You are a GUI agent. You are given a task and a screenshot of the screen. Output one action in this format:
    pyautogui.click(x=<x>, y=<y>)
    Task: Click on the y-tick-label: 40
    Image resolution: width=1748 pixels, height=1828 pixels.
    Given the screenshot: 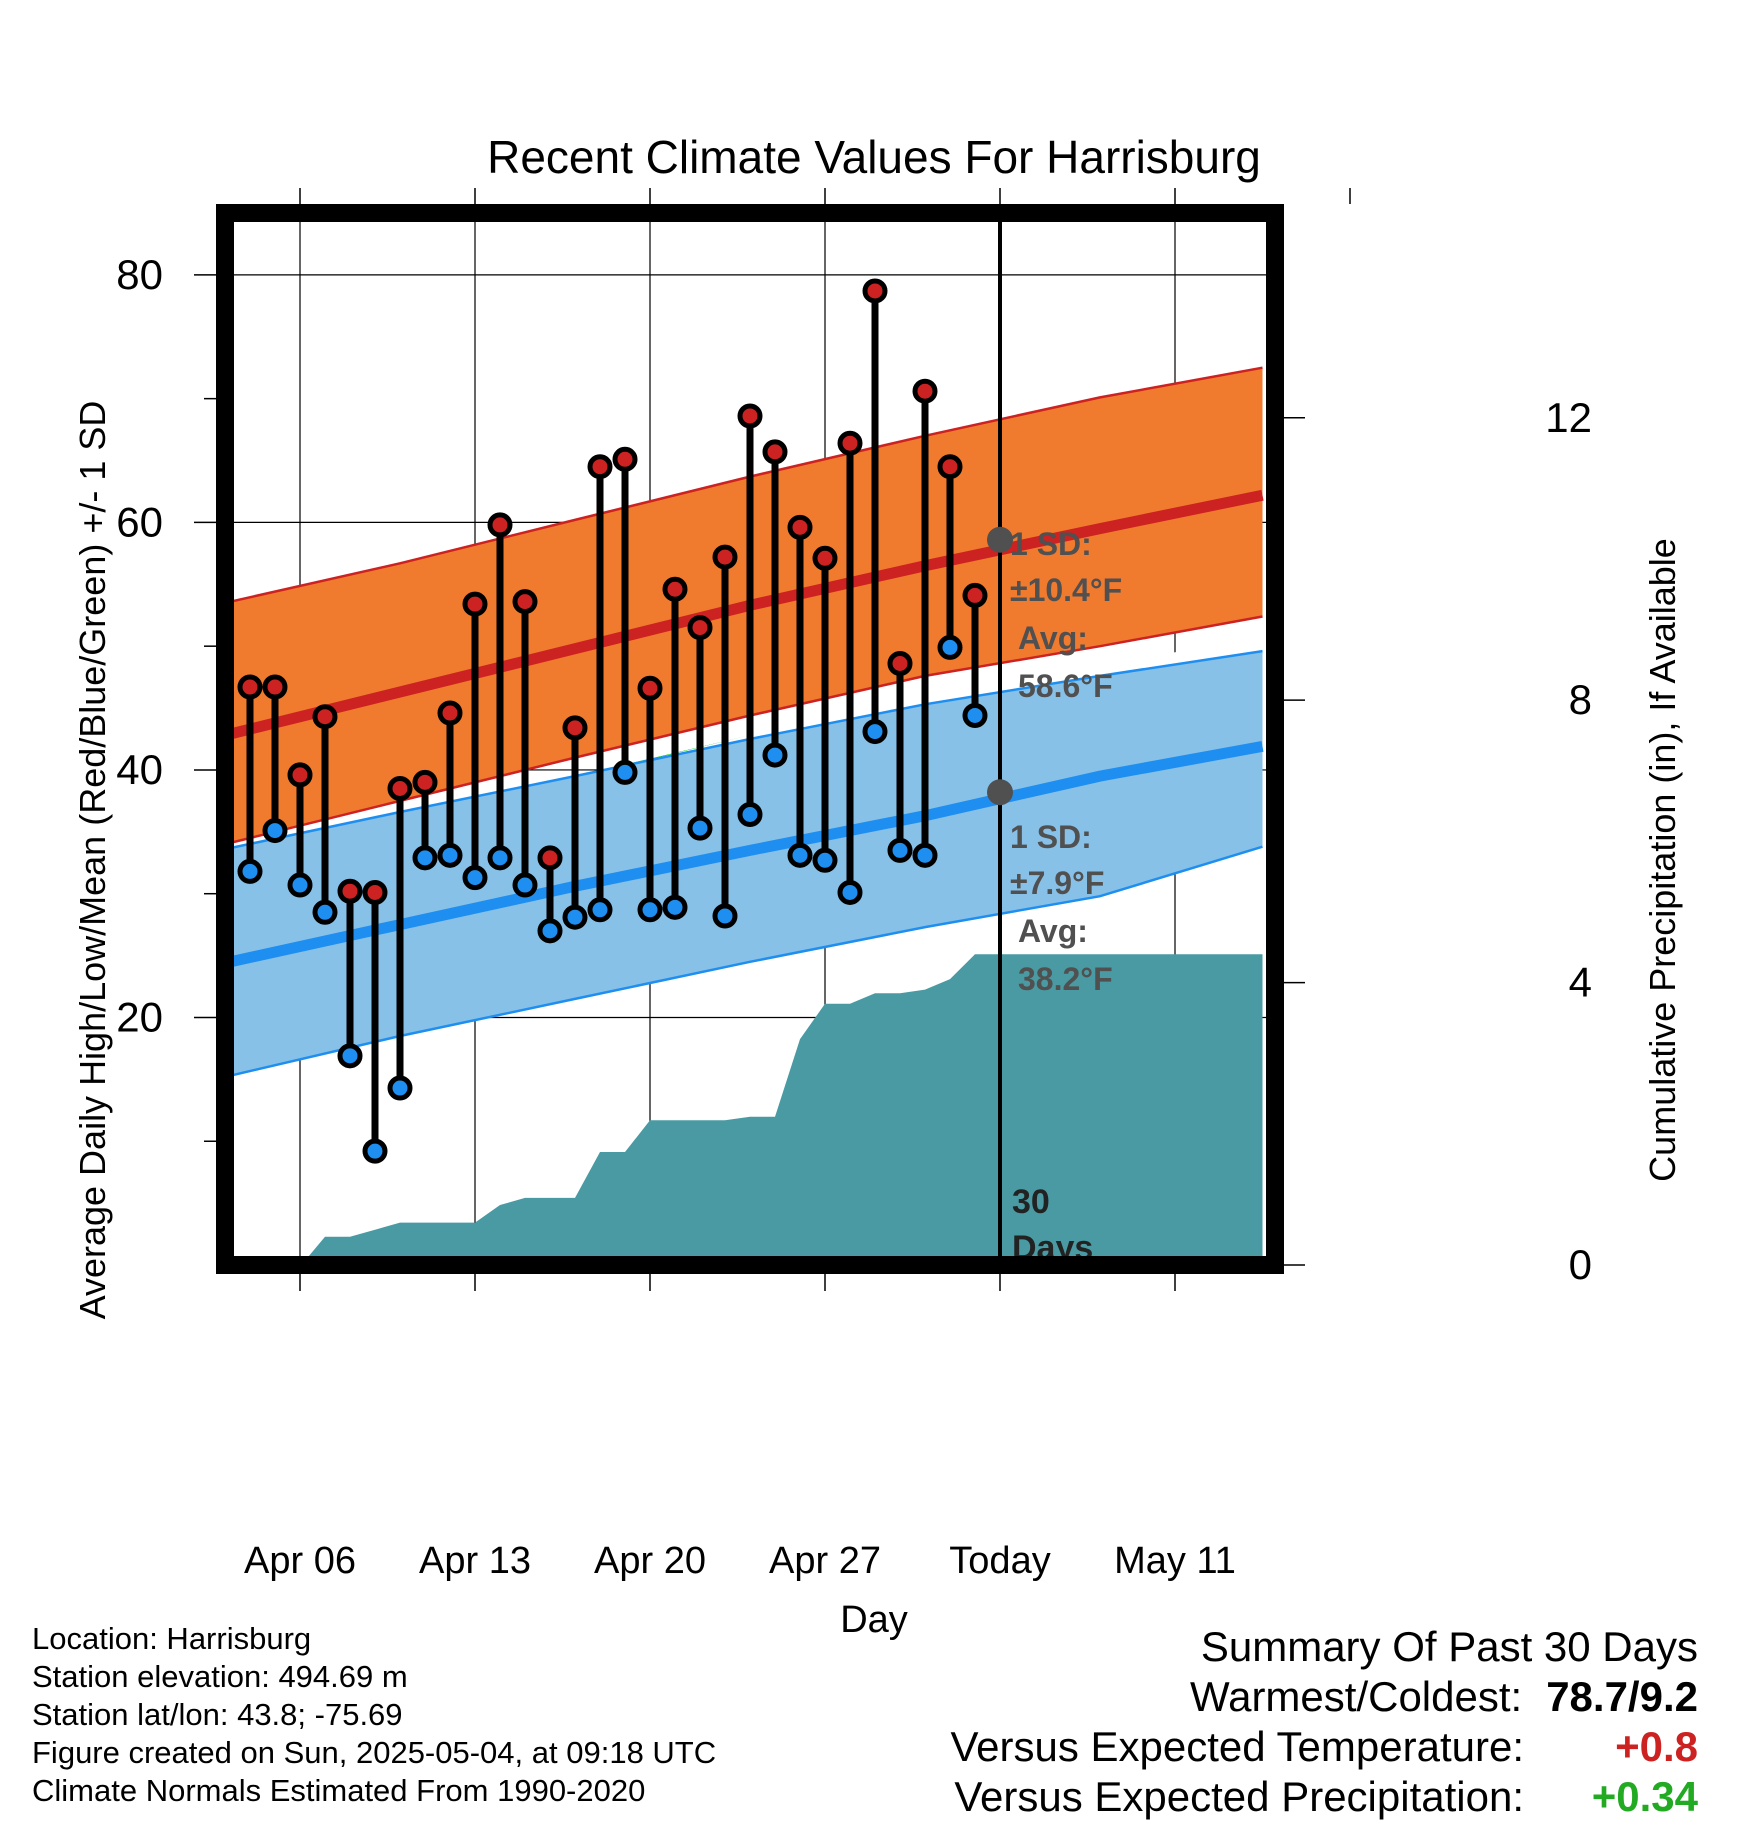 What is the action you would take?
    pyautogui.click(x=139, y=769)
    